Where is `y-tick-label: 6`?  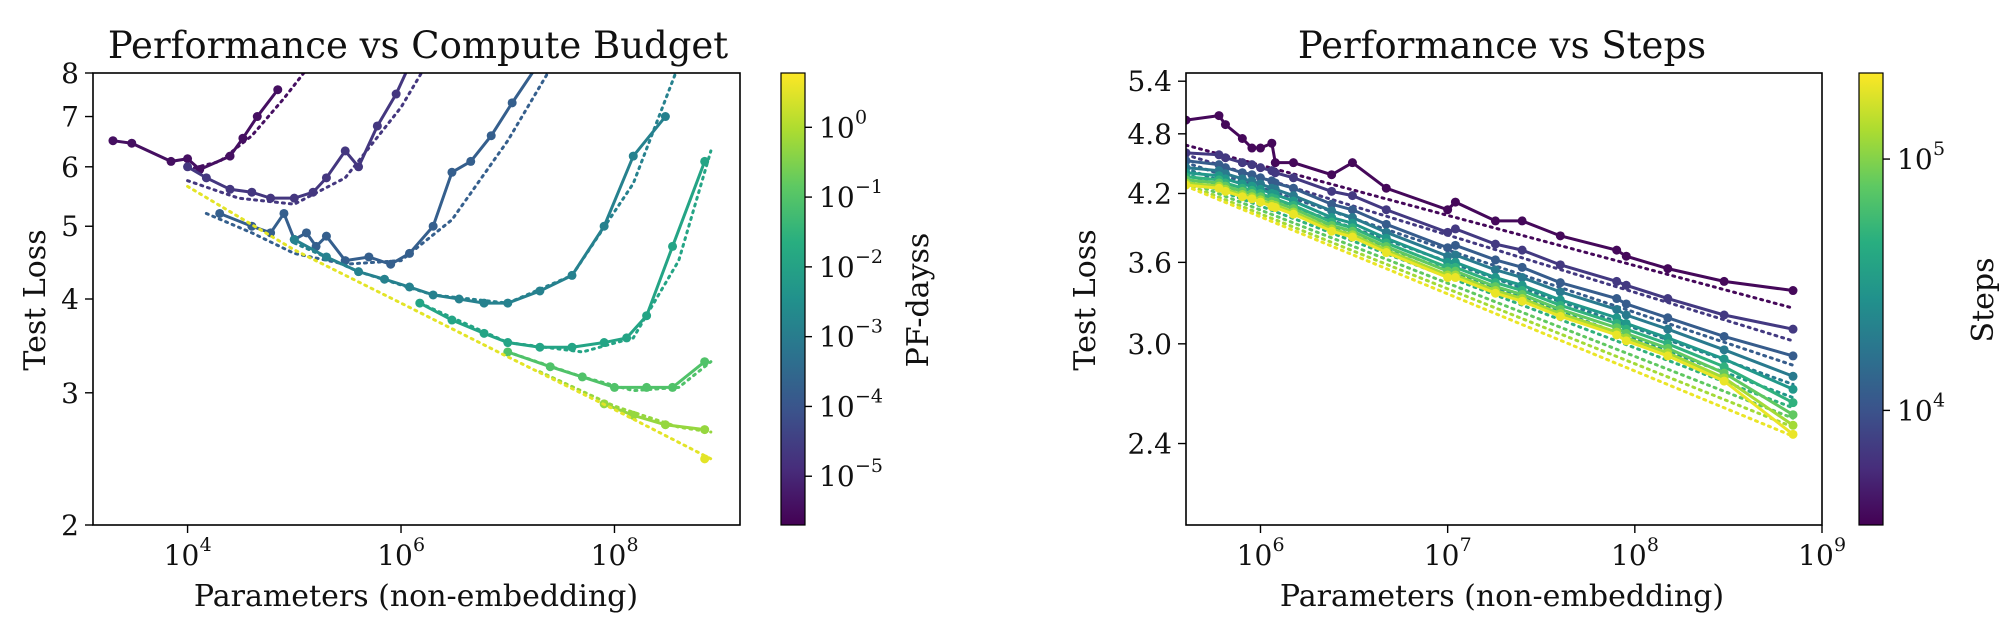
y-tick-label: 6 is located at coordinates (70, 167).